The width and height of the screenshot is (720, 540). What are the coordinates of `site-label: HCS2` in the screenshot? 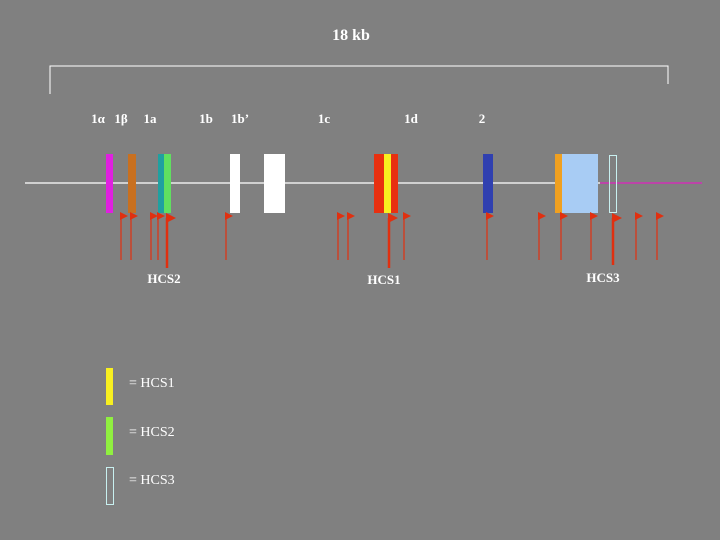 It's located at (163, 278).